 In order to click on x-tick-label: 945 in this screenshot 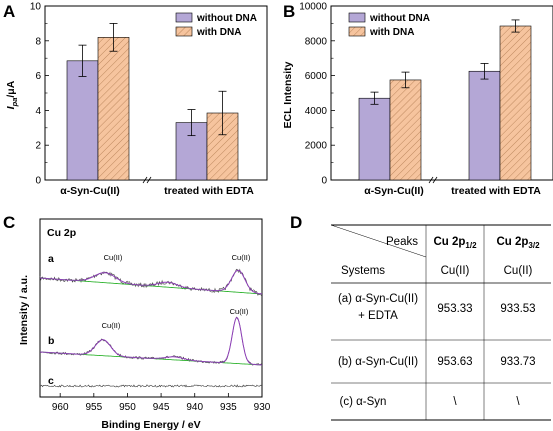, I will do `click(161, 407)`.